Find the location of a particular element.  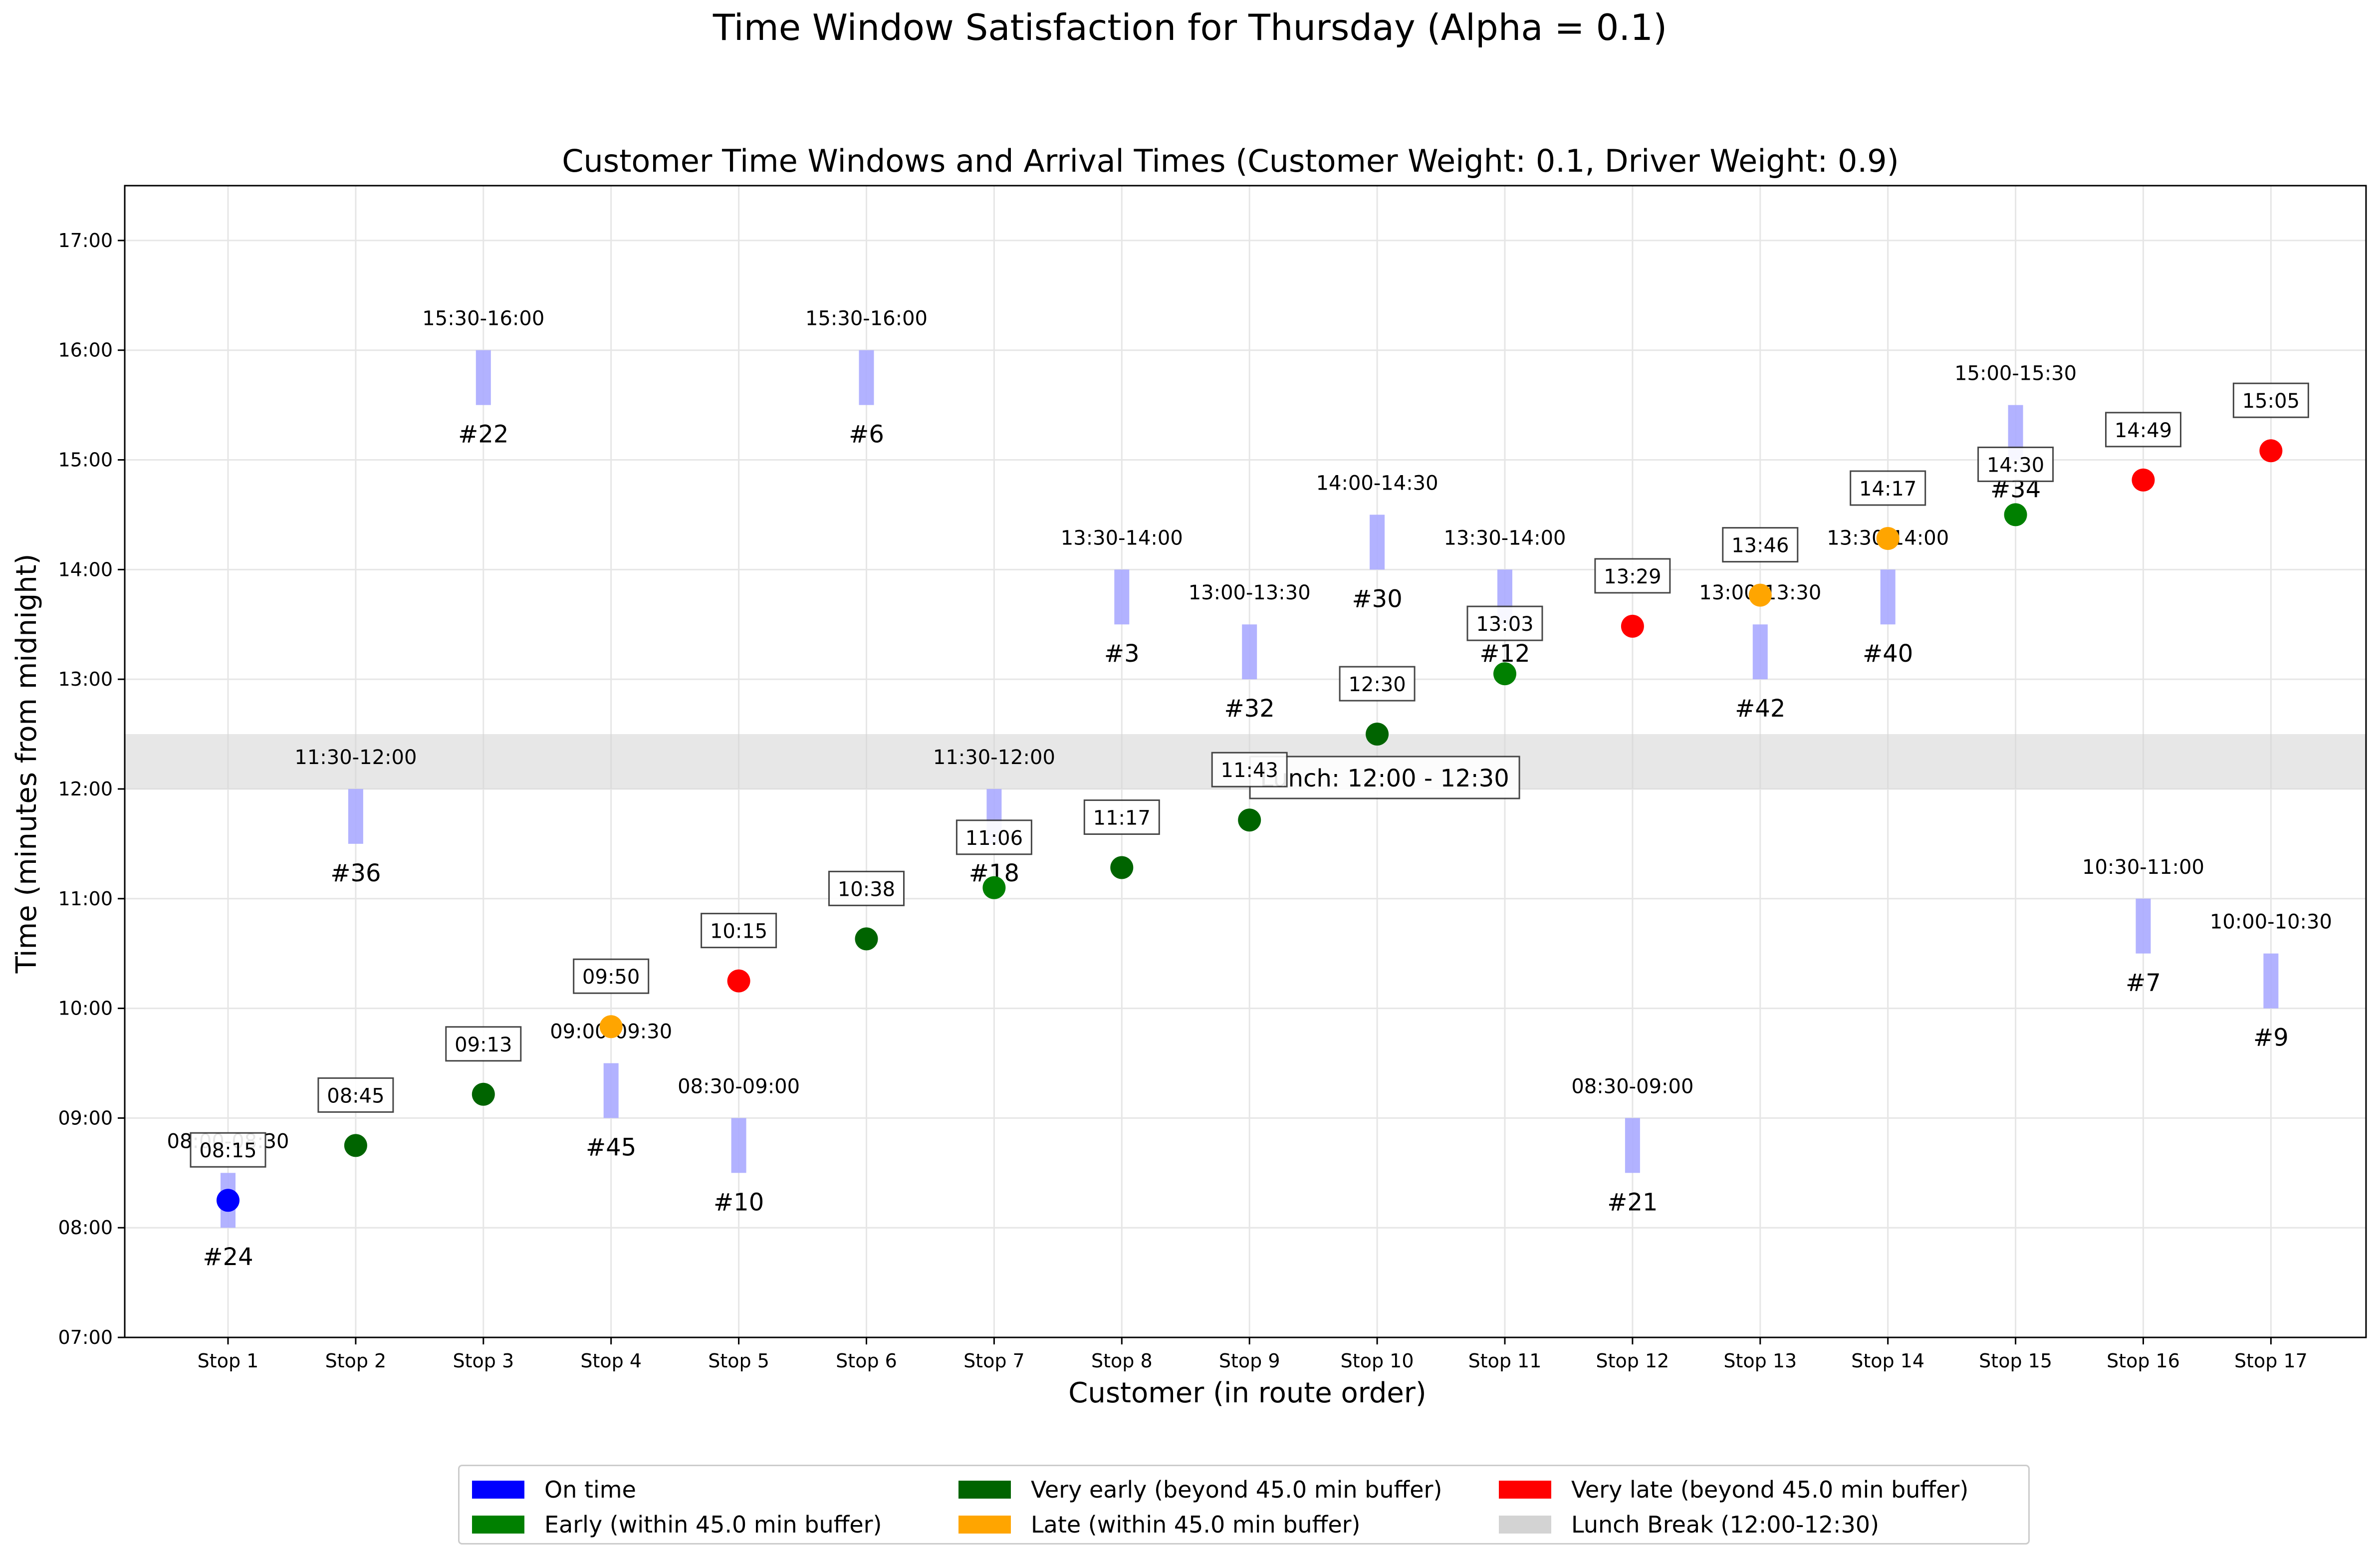

arrival-time-label: 09:50 is located at coordinates (611, 977).